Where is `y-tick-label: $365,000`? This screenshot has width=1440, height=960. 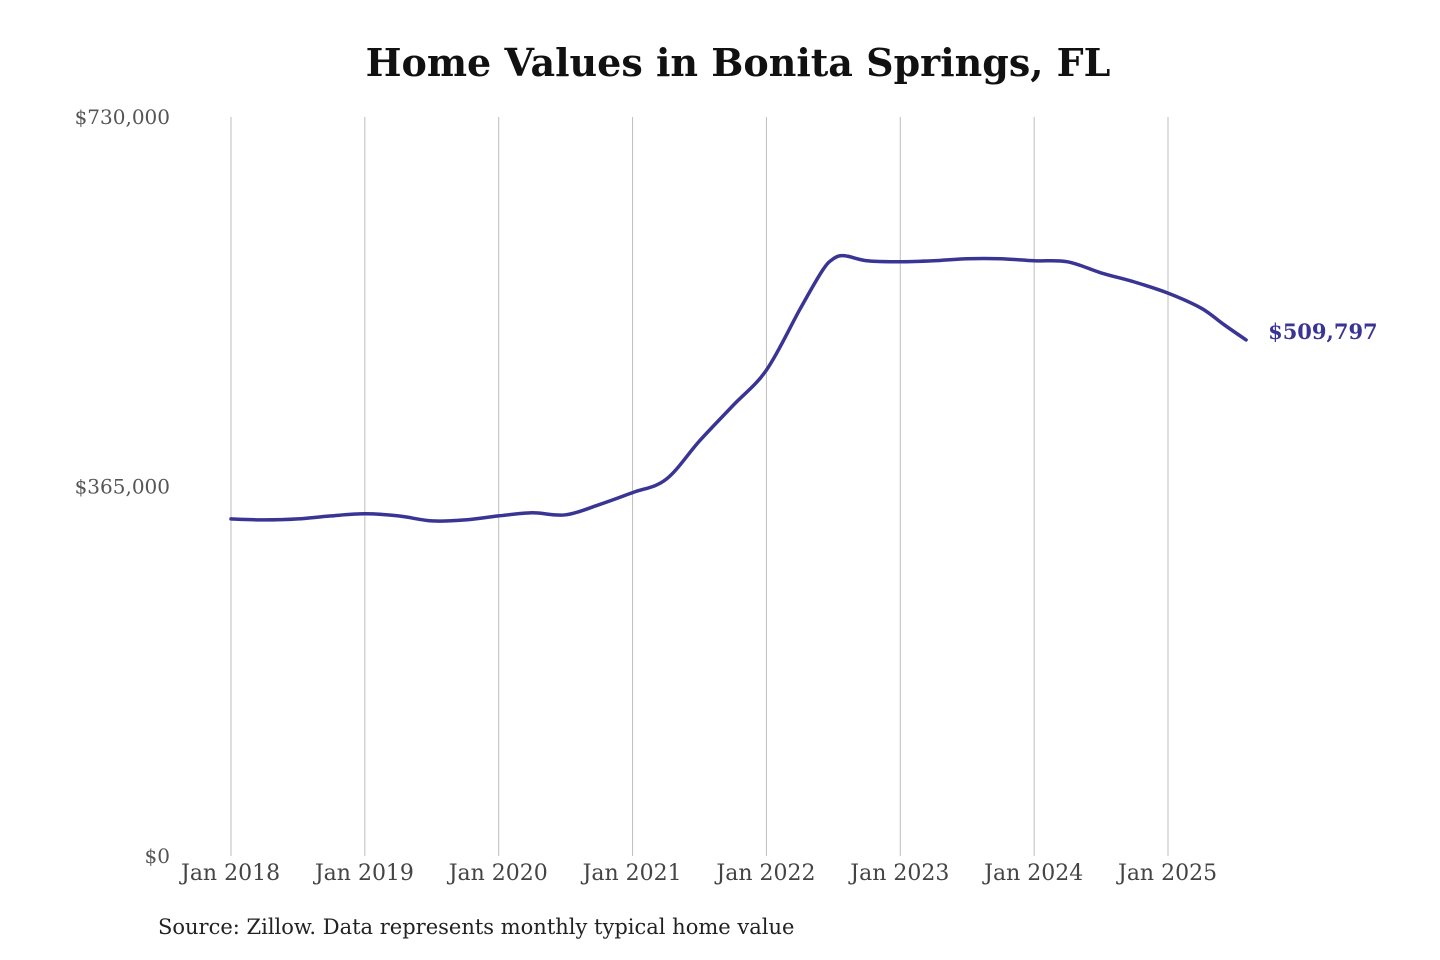
y-tick-label: $365,000 is located at coordinates (122, 487).